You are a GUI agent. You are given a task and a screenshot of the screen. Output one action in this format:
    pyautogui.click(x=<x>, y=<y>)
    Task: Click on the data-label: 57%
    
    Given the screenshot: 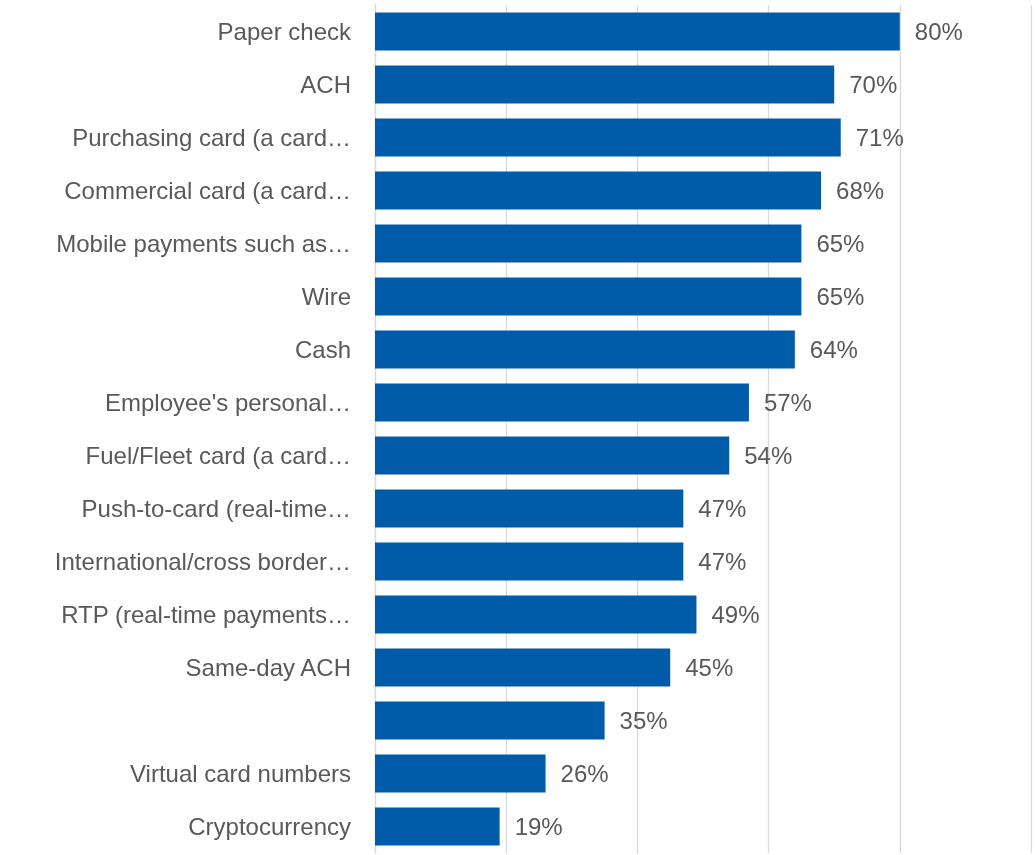 What is the action you would take?
    pyautogui.click(x=787, y=402)
    